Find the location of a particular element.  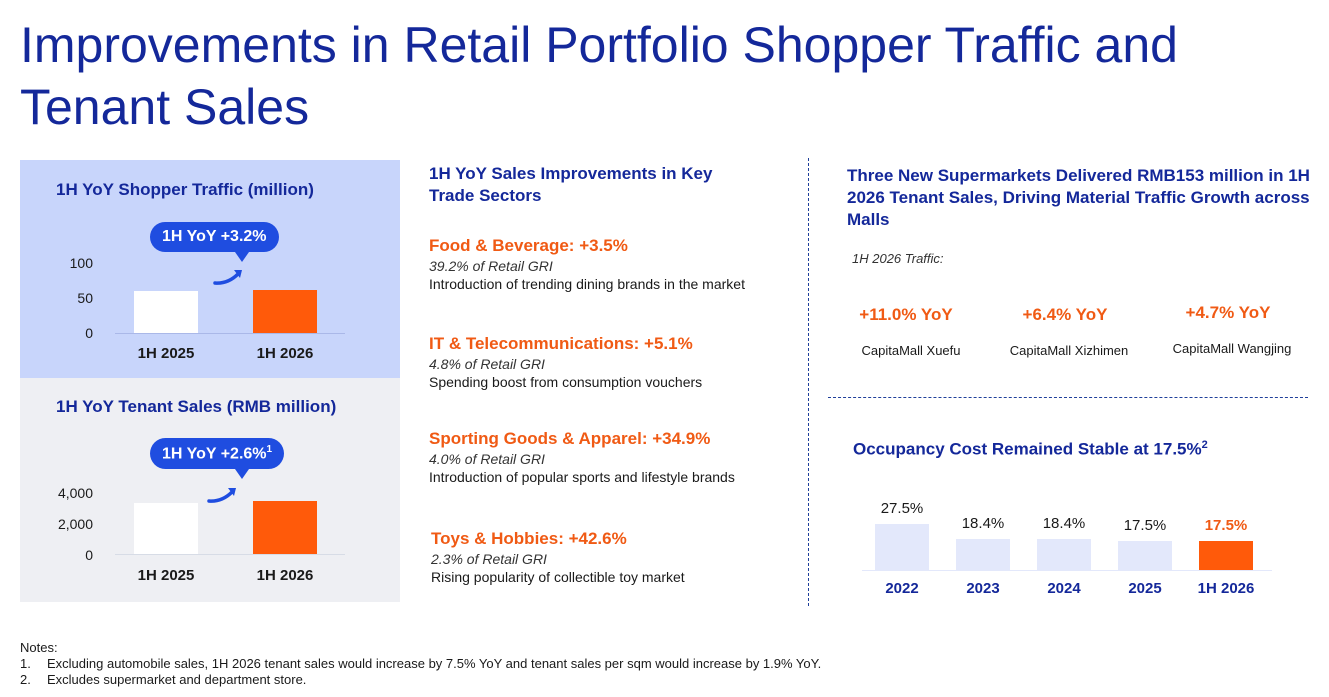

tenant-sales-panel is located at coordinates (210, 490).